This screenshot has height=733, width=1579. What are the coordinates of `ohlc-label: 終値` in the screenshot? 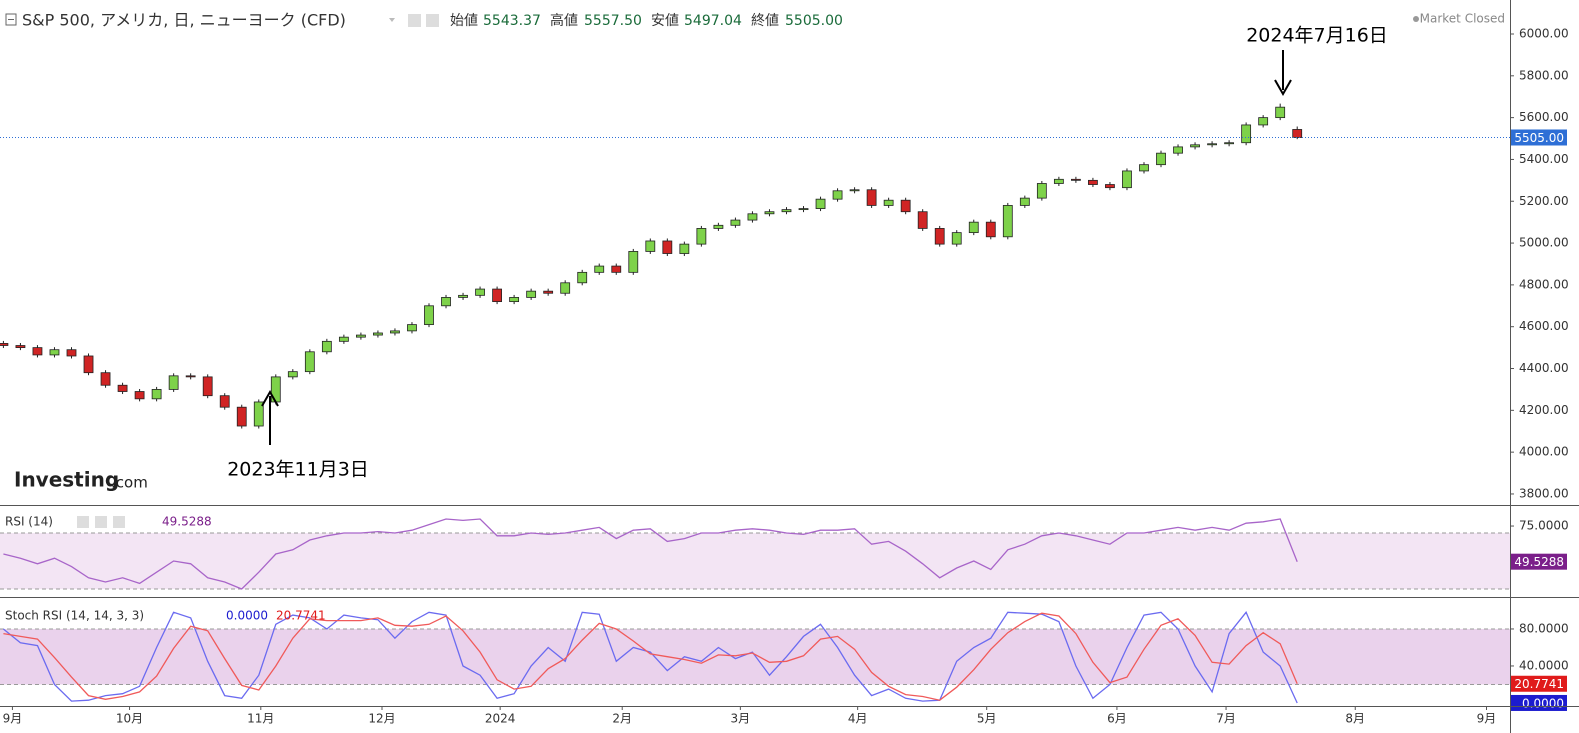 It's located at (765, 21).